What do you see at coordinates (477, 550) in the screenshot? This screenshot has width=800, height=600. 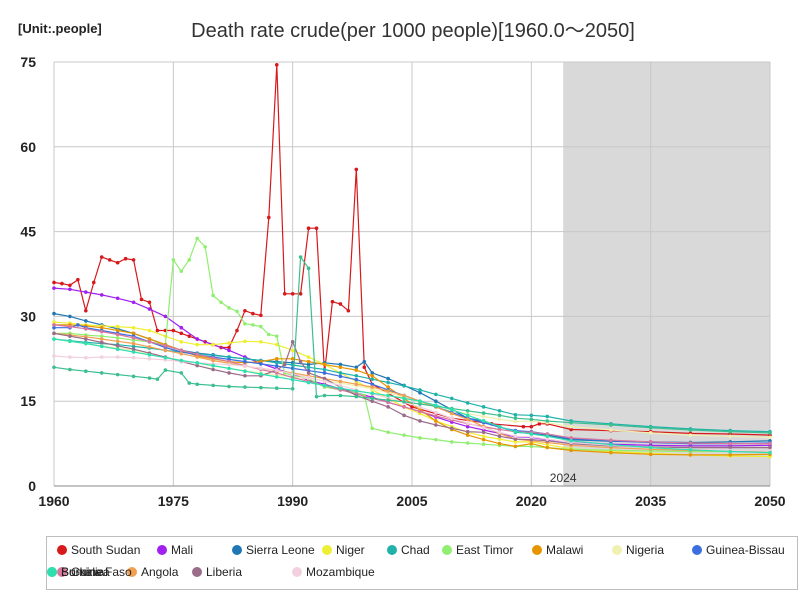 I see `legend-item: East Timor` at bounding box center [477, 550].